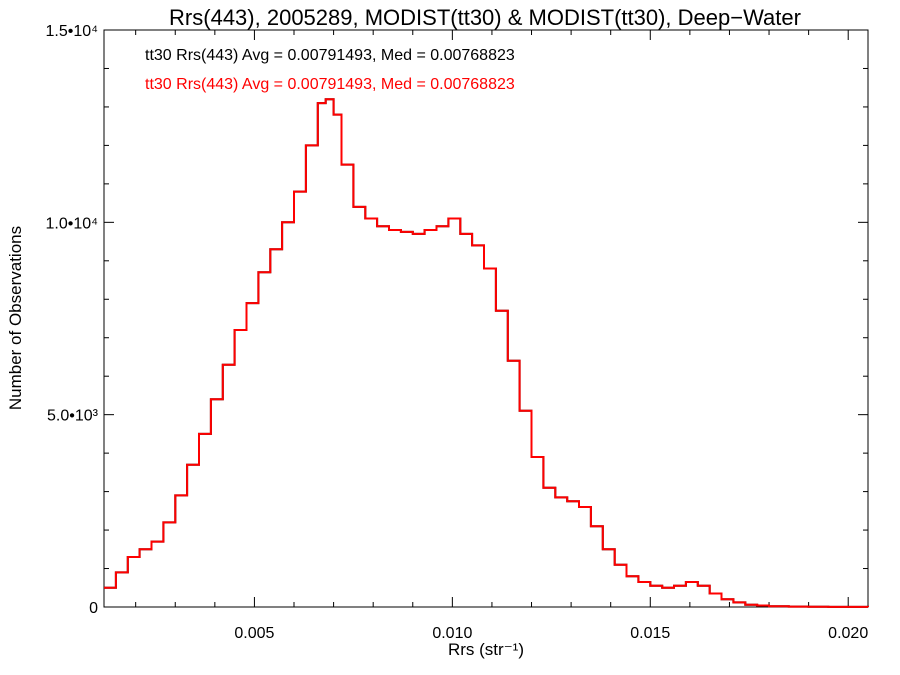 This screenshot has height=675, width=900. I want to click on y-tick-label: 1.5•10⁴, so click(71, 31).